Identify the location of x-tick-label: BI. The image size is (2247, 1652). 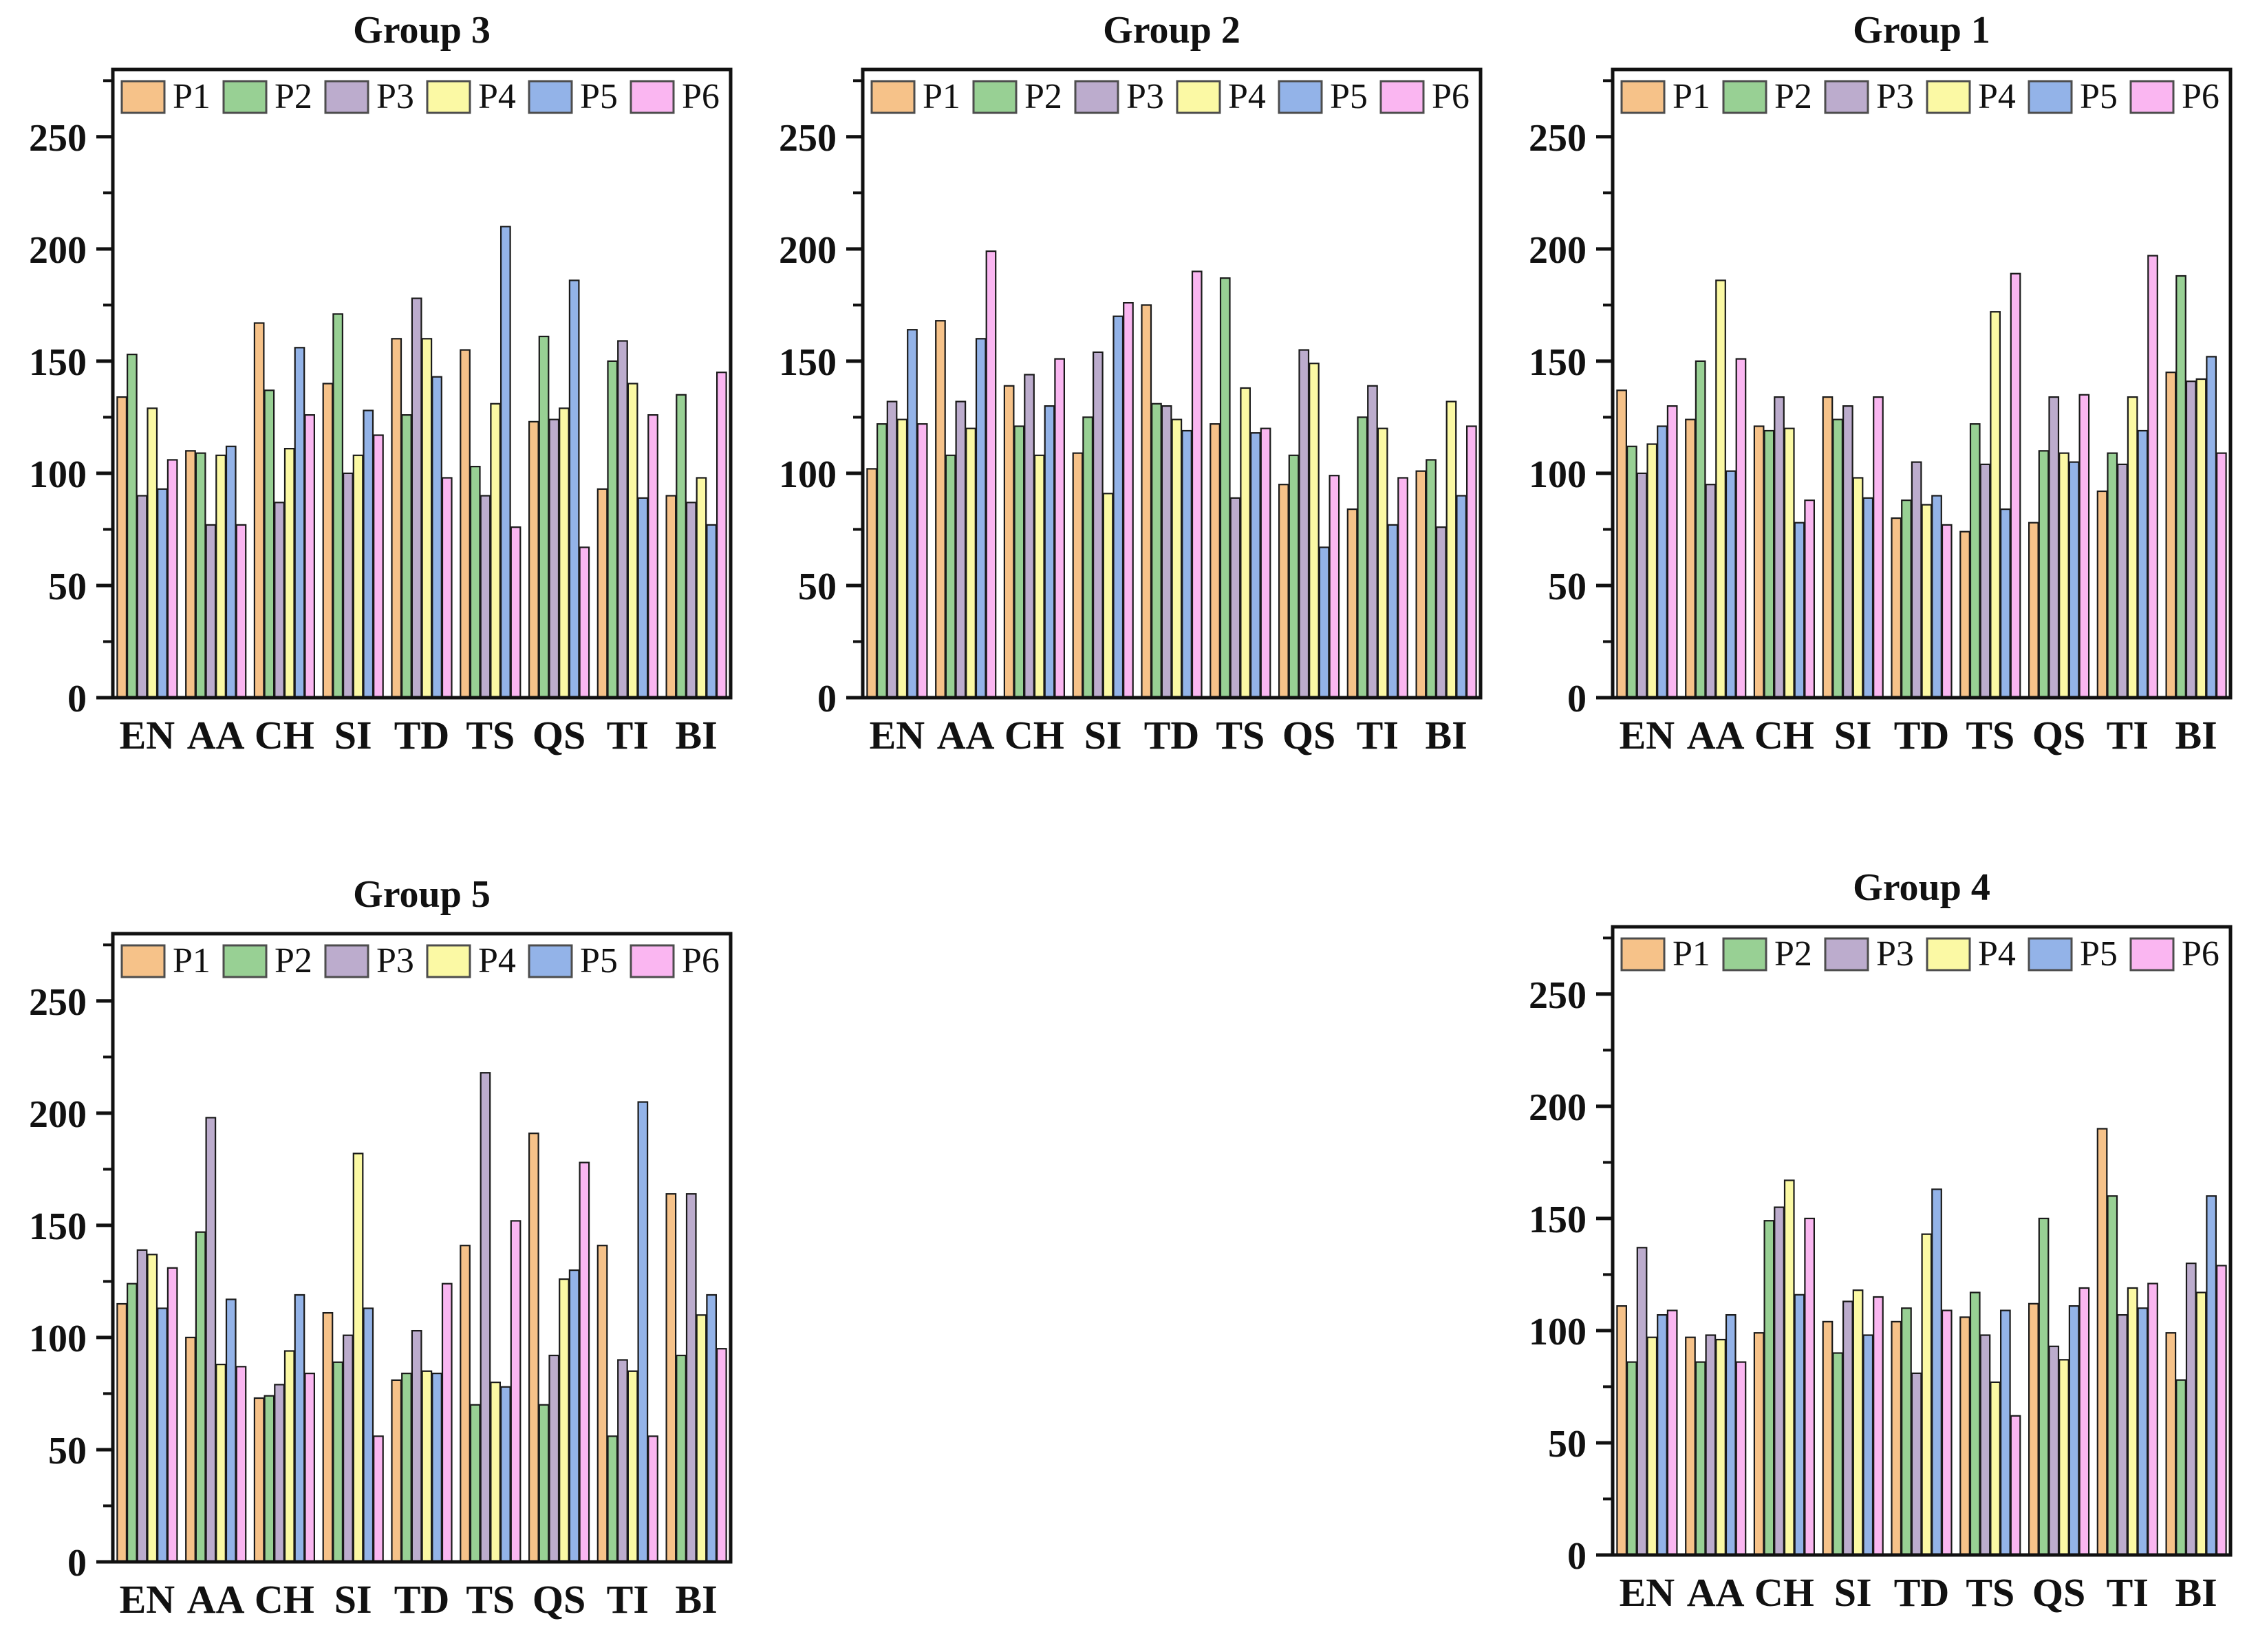
(2196, 1592).